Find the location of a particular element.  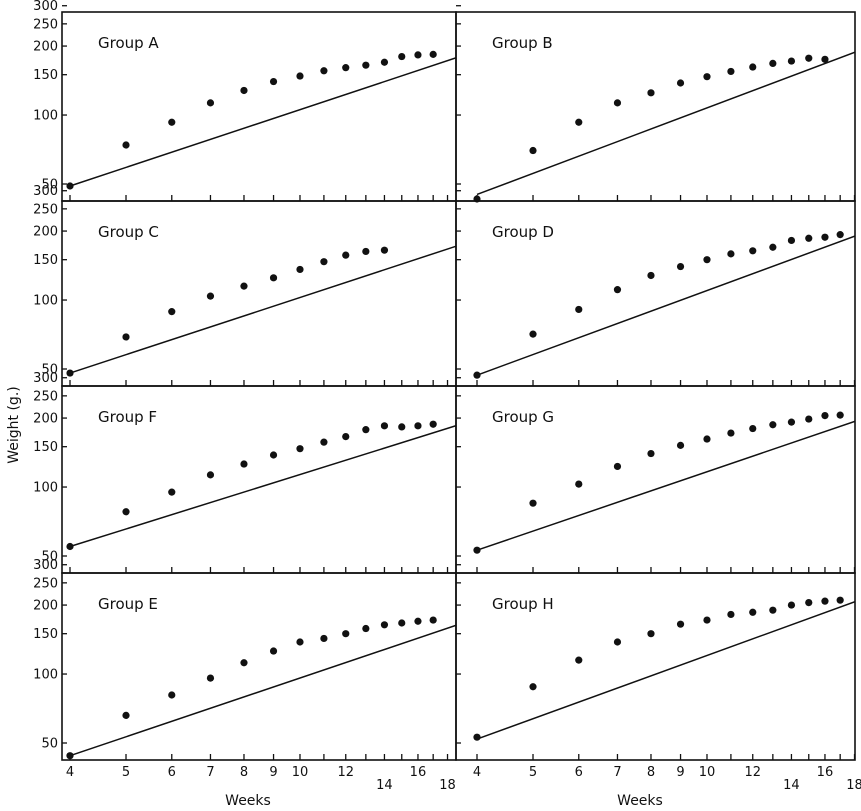

panel-title: Group A is located at coordinates (128, 43).